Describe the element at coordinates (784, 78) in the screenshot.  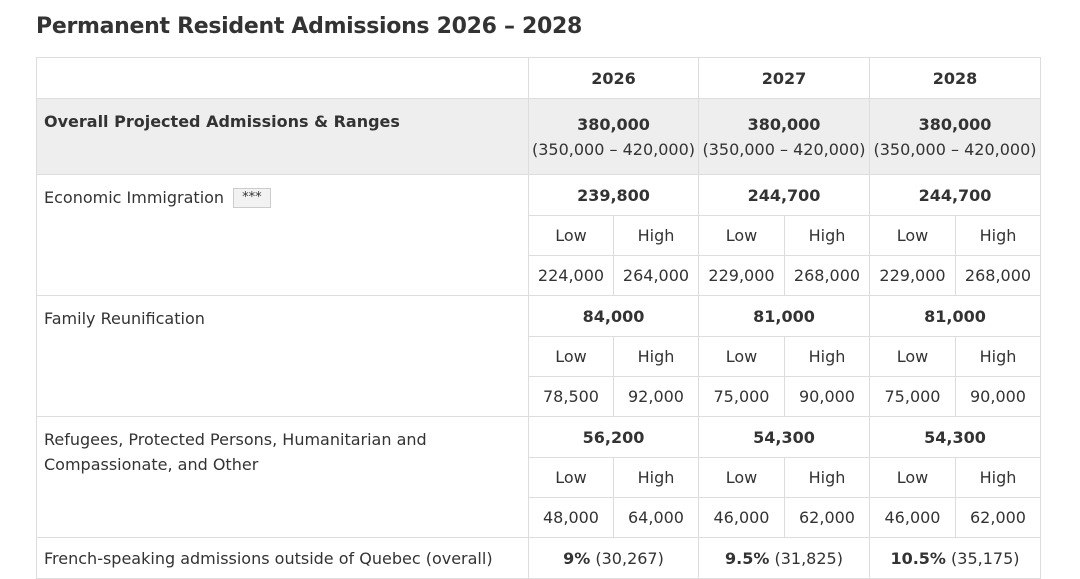
I see `year-header-2027: 2027` at that location.